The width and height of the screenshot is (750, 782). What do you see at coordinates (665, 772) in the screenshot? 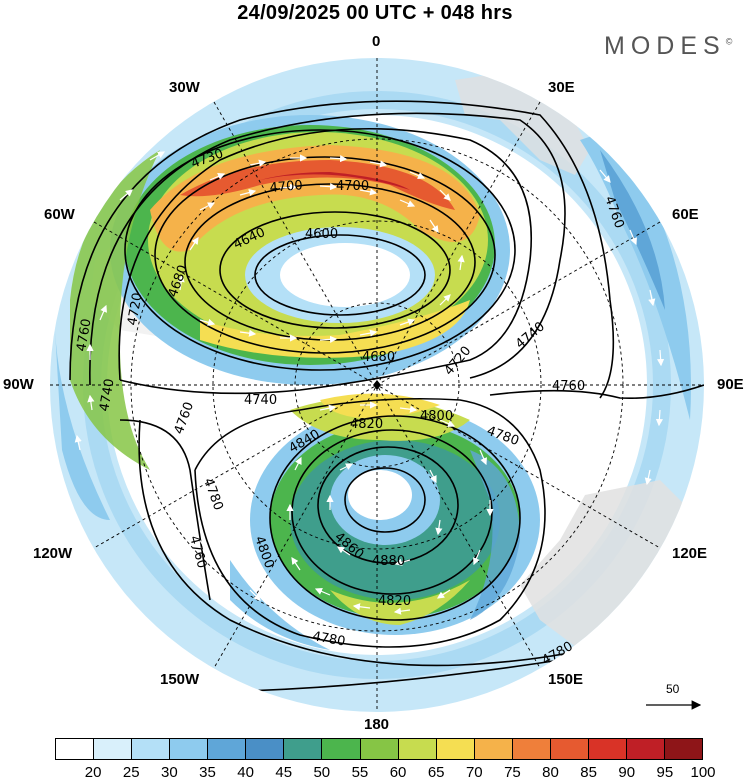
I see `colorbar-tick-label: 95` at bounding box center [665, 772].